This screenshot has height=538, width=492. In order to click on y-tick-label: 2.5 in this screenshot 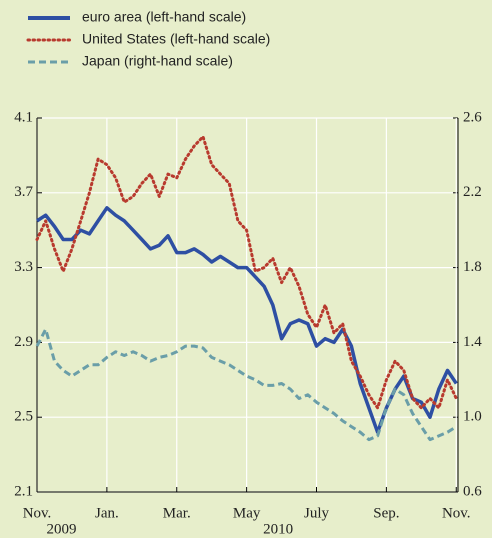, I will do `click(23, 417)`.